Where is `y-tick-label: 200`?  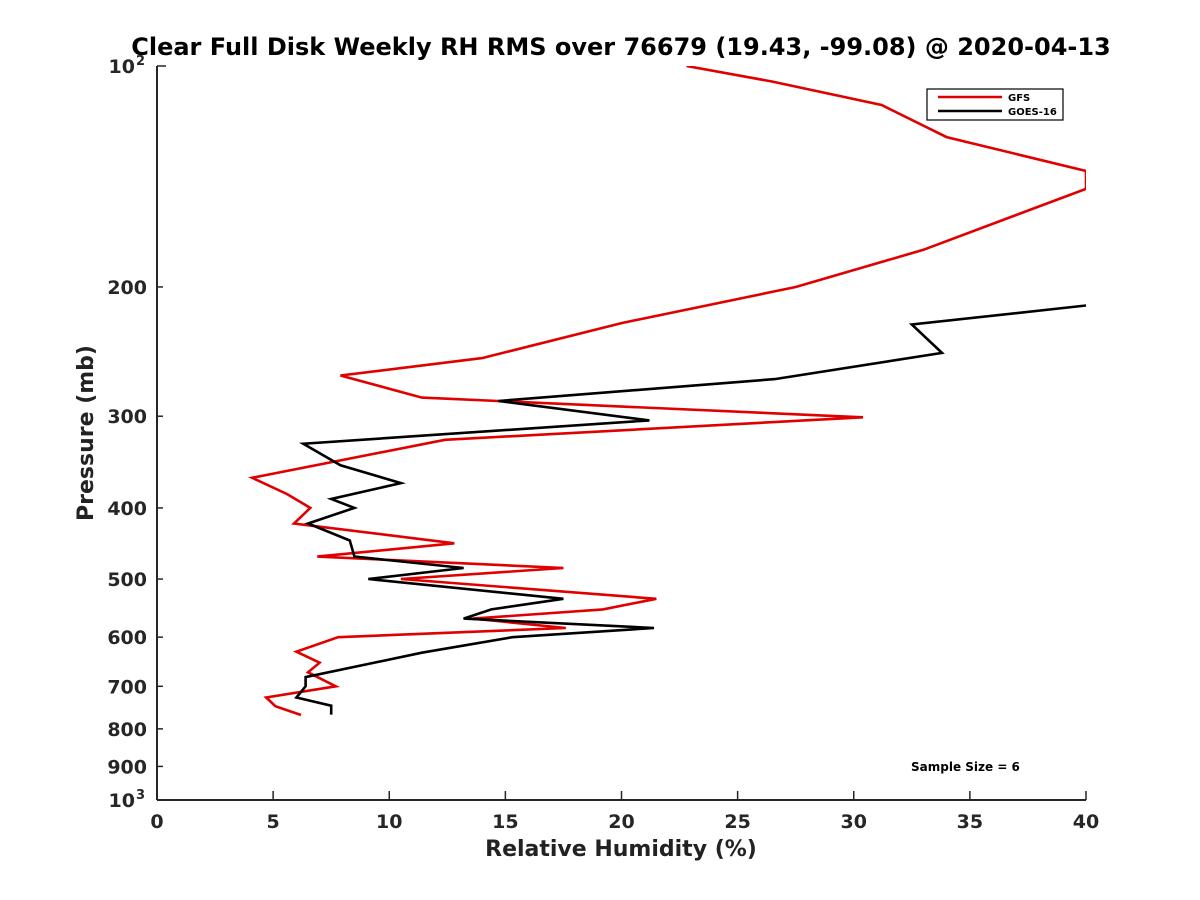
y-tick-label: 200 is located at coordinates (127, 288).